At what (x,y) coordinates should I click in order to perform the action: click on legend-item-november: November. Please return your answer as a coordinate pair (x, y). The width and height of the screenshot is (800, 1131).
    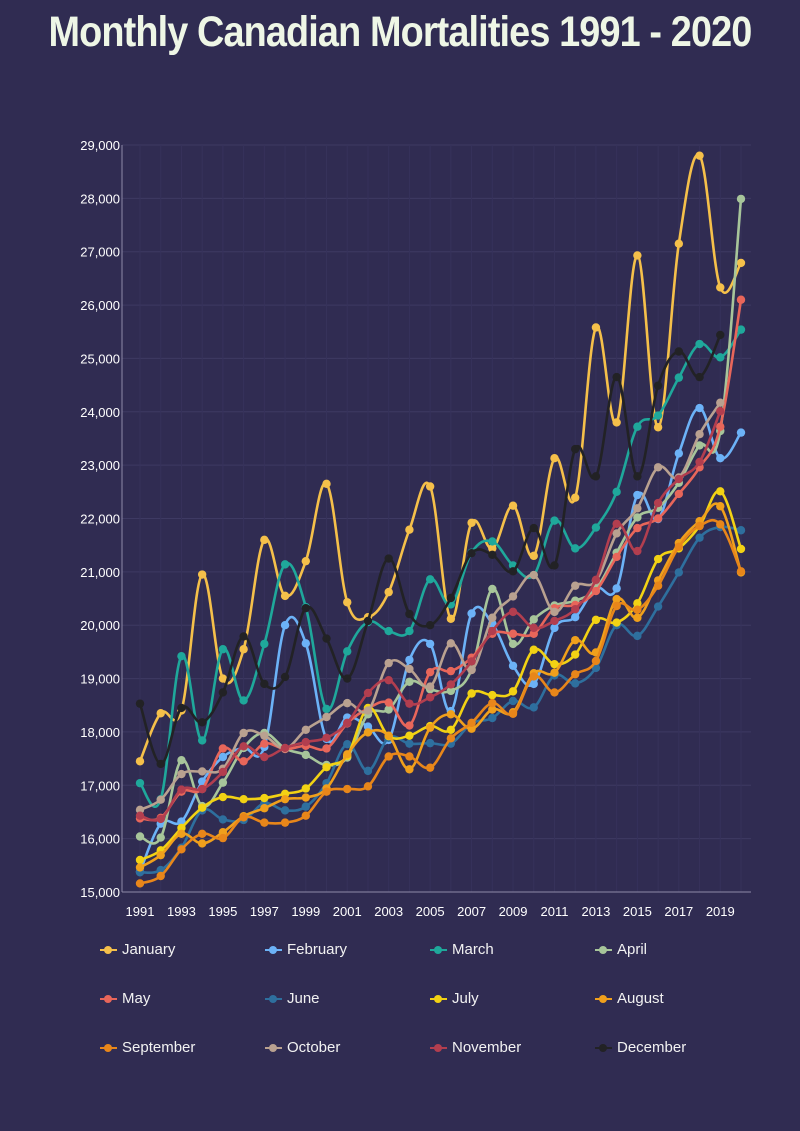
    Looking at the image, I should click on (512, 1047).